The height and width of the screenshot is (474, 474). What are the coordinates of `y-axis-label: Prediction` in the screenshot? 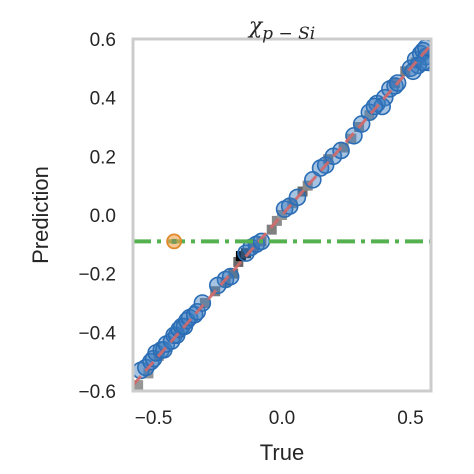 It's located at (40, 215).